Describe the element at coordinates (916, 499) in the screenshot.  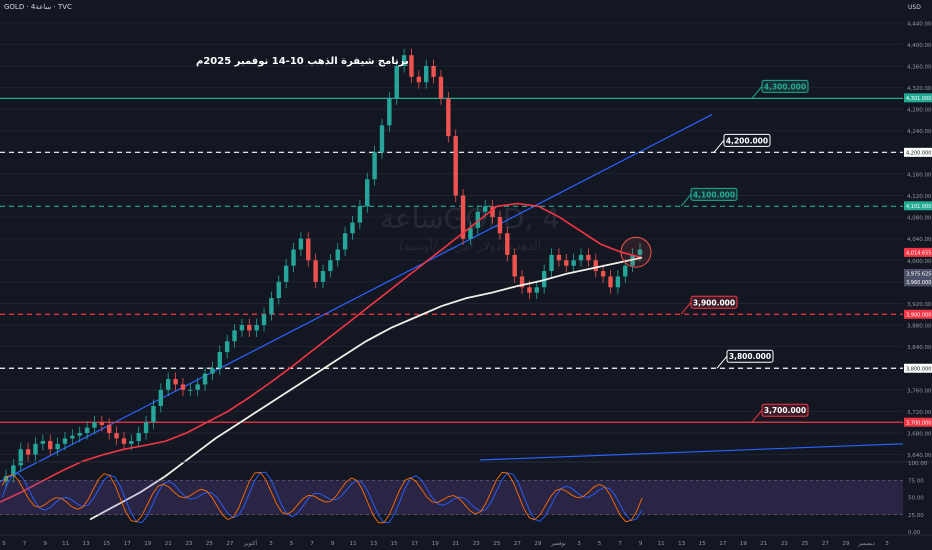
I see `oscillator-tick-label: 50.00` at that location.